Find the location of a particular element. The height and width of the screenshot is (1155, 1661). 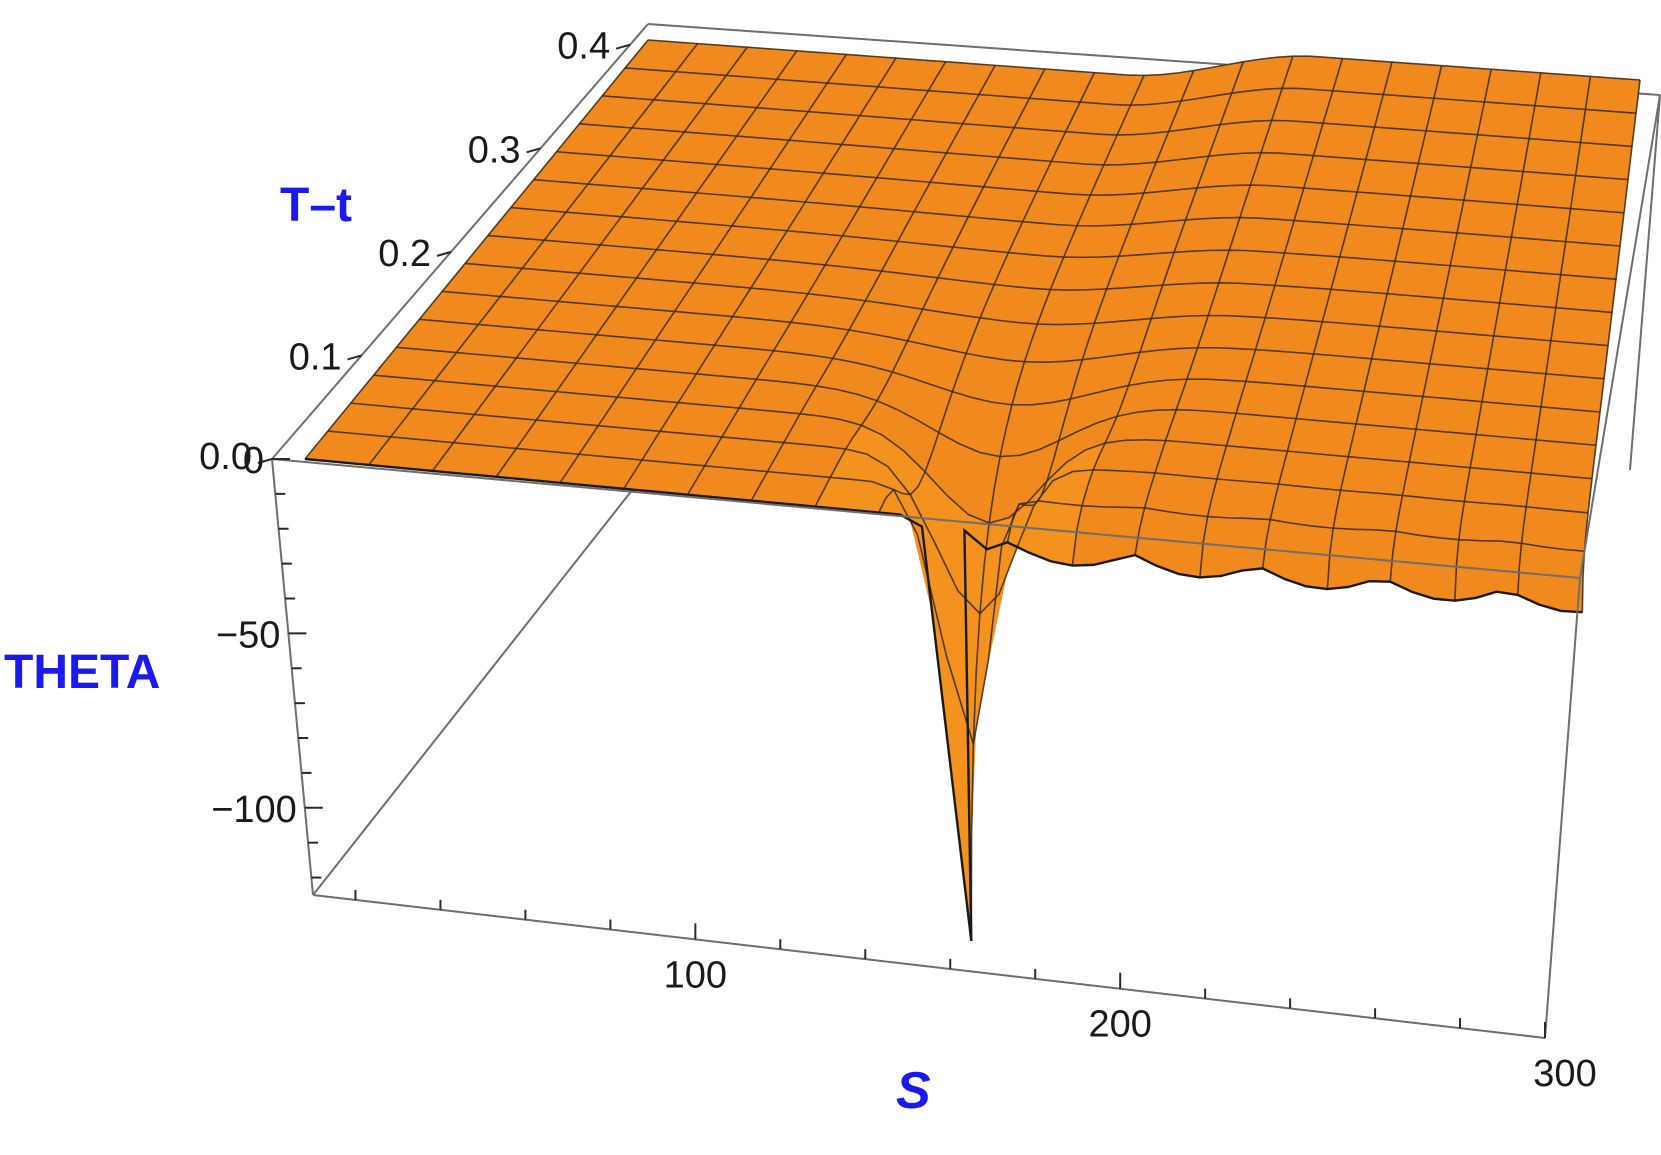

z-axis-title: THETA is located at coordinates (82, 672).